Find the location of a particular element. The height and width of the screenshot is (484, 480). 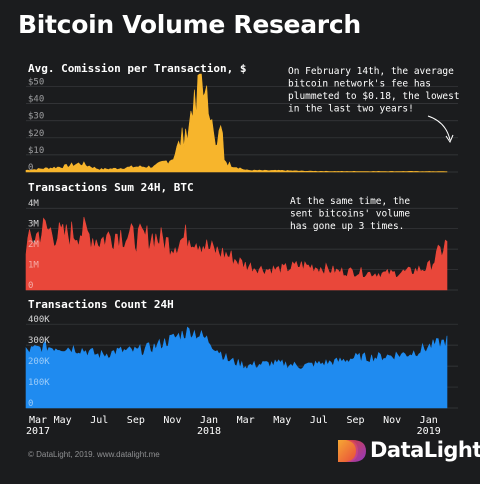

y-tick-label: 400K is located at coordinates (39, 320).